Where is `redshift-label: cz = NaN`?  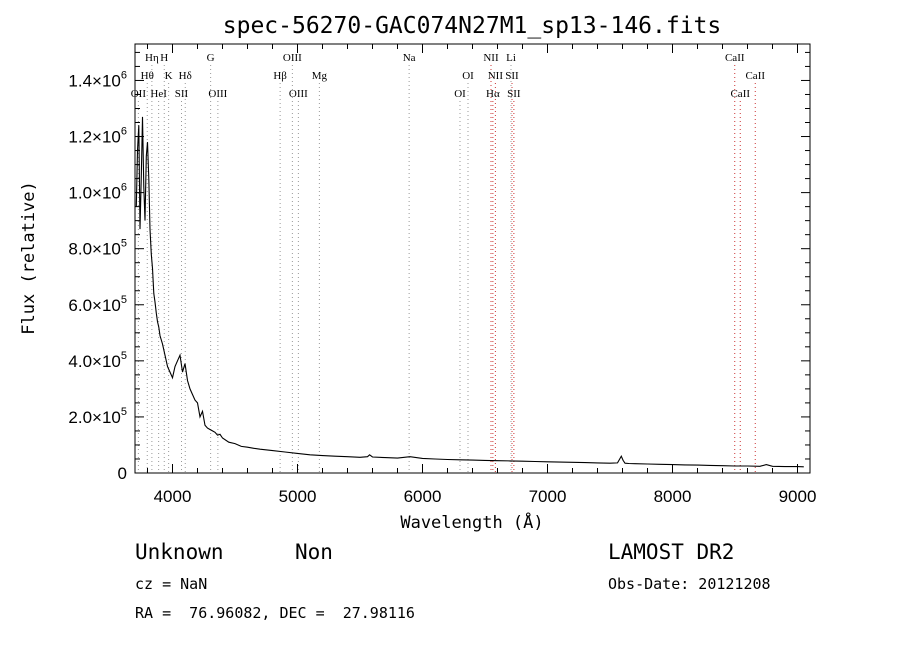
redshift-label: cz = NaN is located at coordinates (171, 584).